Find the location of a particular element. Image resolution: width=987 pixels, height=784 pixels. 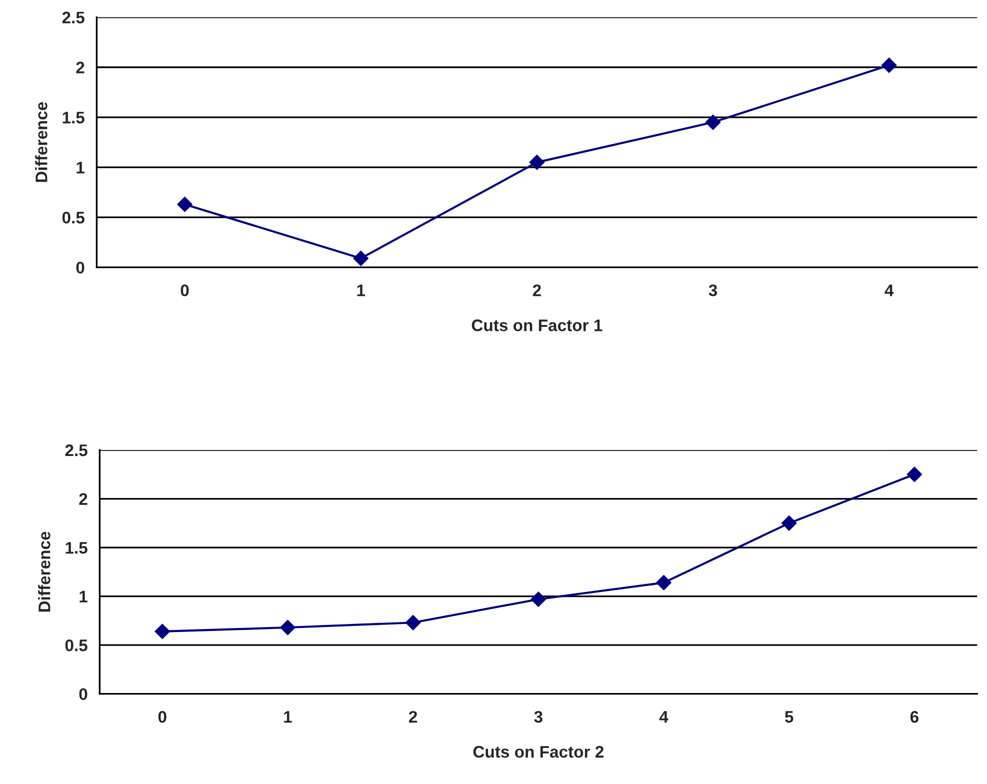

x-axis-title: Cuts on Factor 1 is located at coordinates (537, 325).